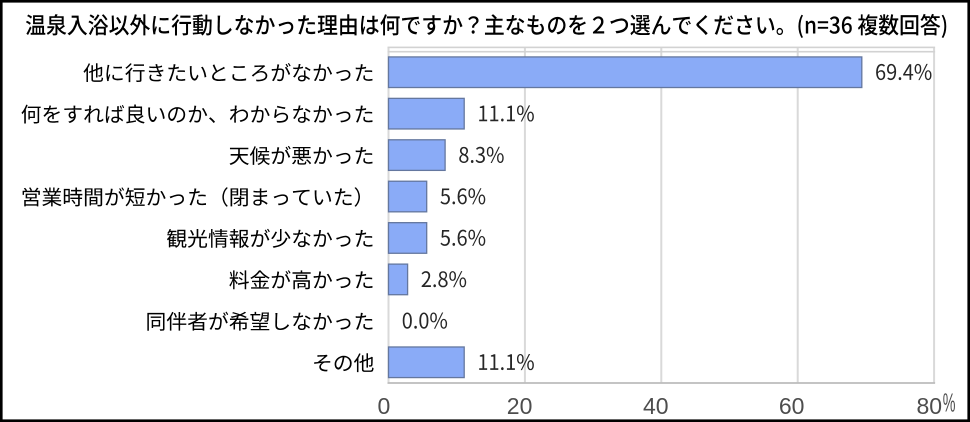 This screenshot has width=970, height=422. What do you see at coordinates (792, 406) in the screenshot?
I see `svg-text: 60` at bounding box center [792, 406].